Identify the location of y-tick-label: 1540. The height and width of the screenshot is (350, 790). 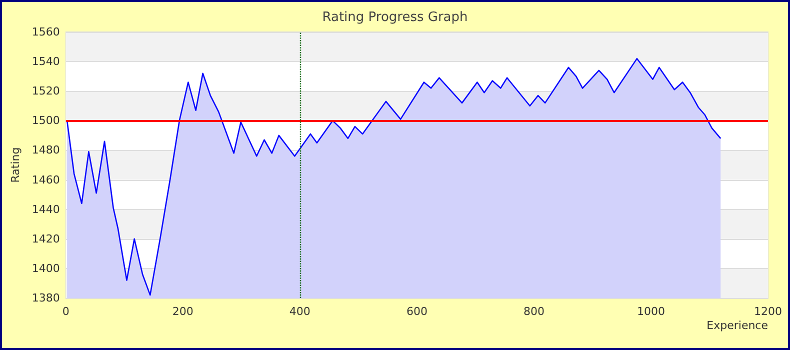
(46, 61).